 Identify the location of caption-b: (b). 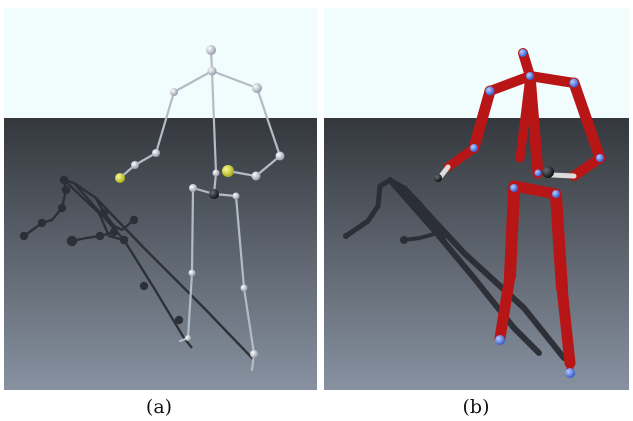
(476, 407).